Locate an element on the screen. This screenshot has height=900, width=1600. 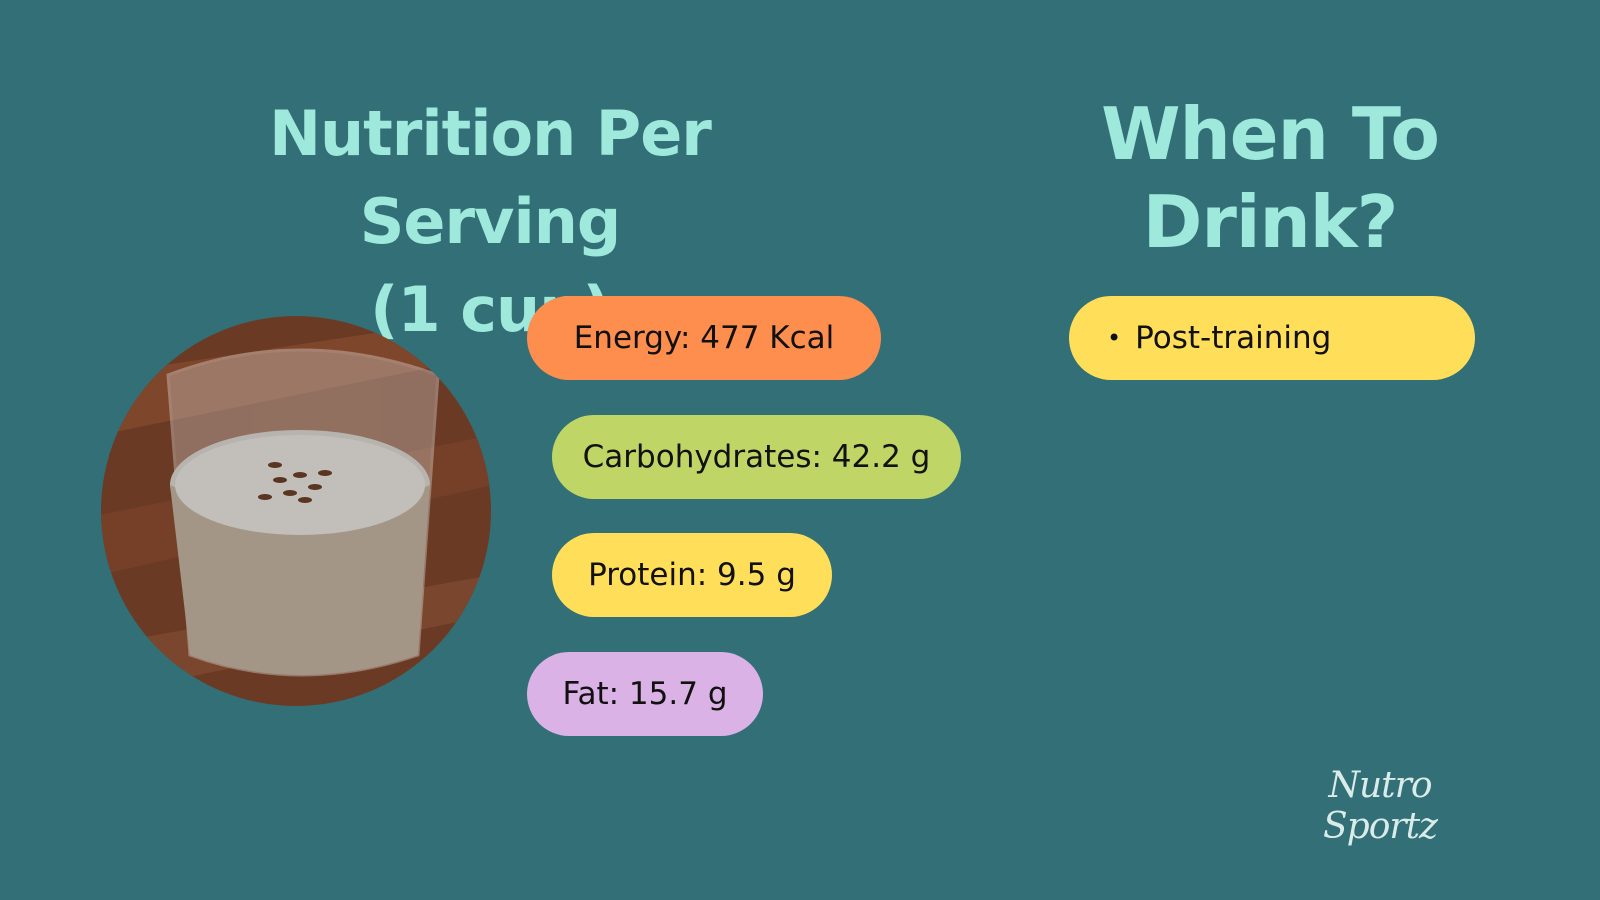
nutrient-pill: Carbohydrates: 42.2 g is located at coordinates (756, 457).